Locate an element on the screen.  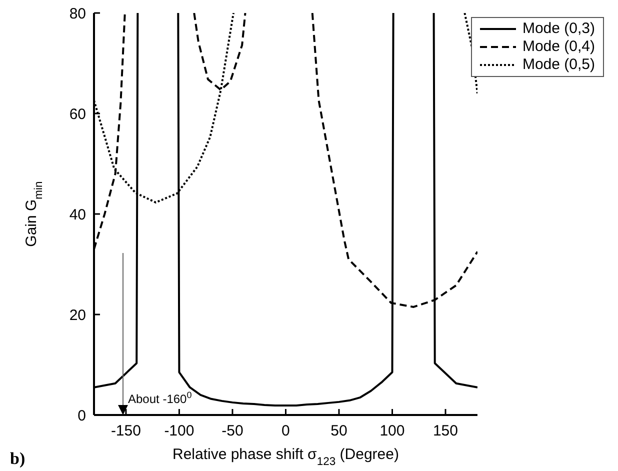
x-tick-label: 100 is located at coordinates (392, 431).